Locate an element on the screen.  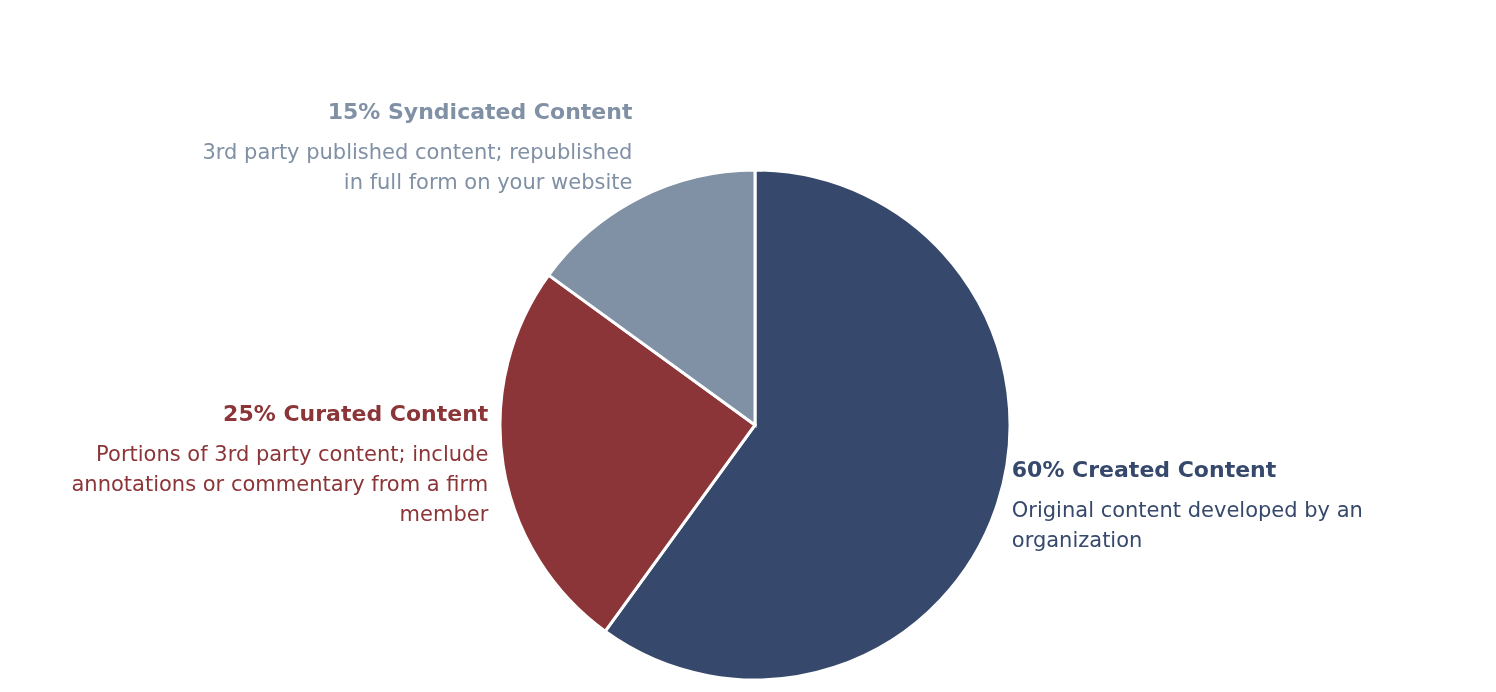
text: Original content developed by an organization is located at coordinates (1187, 525).